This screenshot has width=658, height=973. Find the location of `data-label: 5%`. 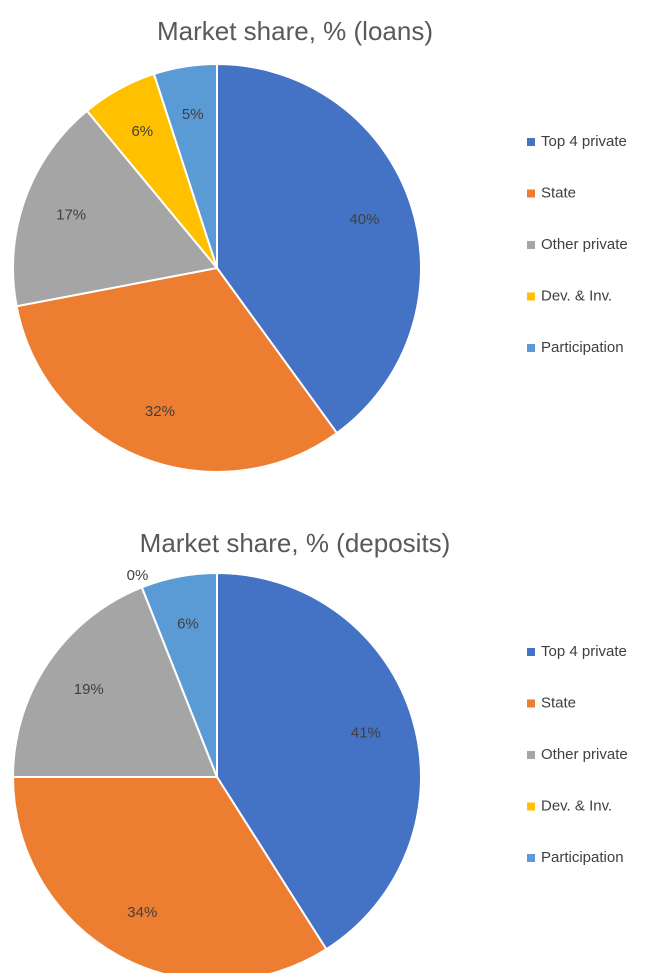

data-label: 5% is located at coordinates (193, 114).